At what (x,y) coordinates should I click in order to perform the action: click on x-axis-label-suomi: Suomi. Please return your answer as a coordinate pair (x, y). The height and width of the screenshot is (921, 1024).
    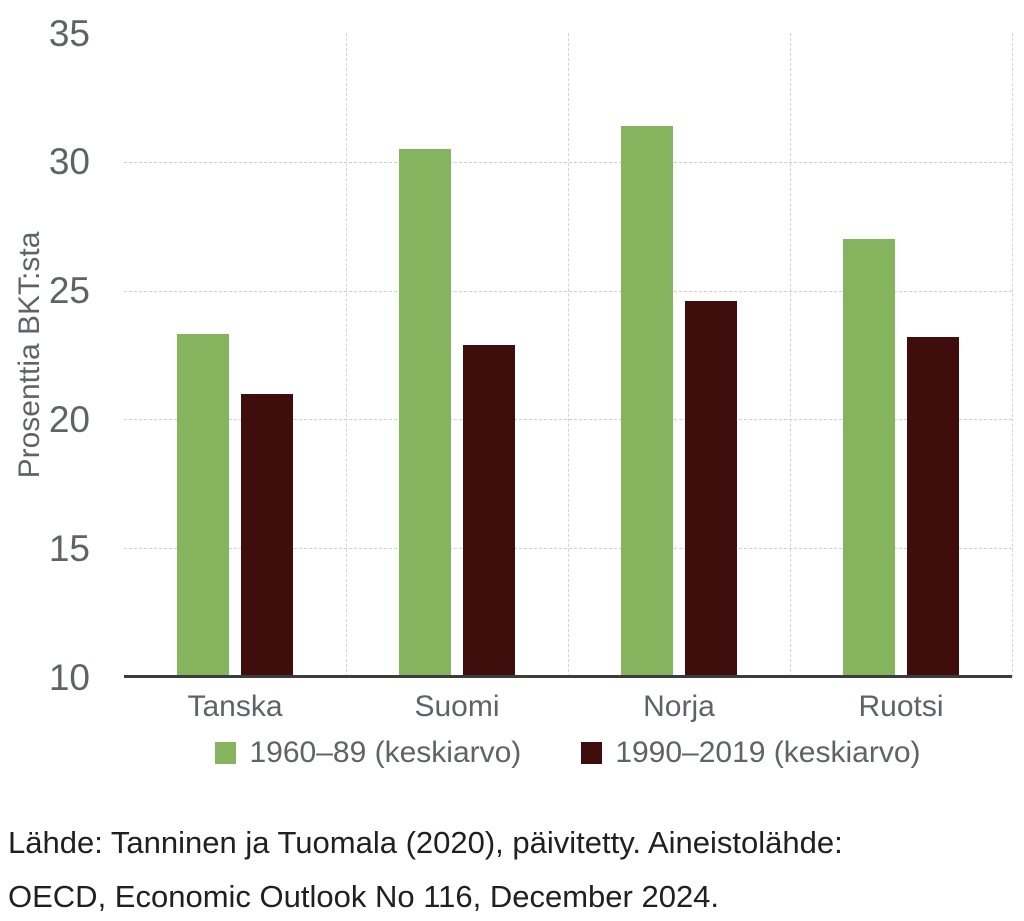
    Looking at the image, I should click on (457, 706).